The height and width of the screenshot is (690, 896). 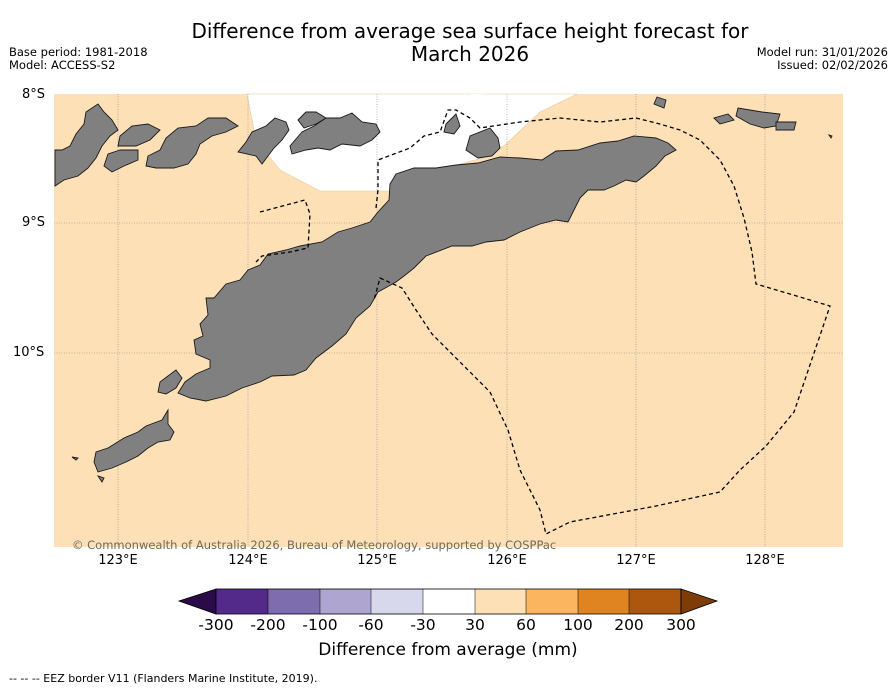 I want to click on lat-label-10s: 10°S, so click(x=29, y=352).